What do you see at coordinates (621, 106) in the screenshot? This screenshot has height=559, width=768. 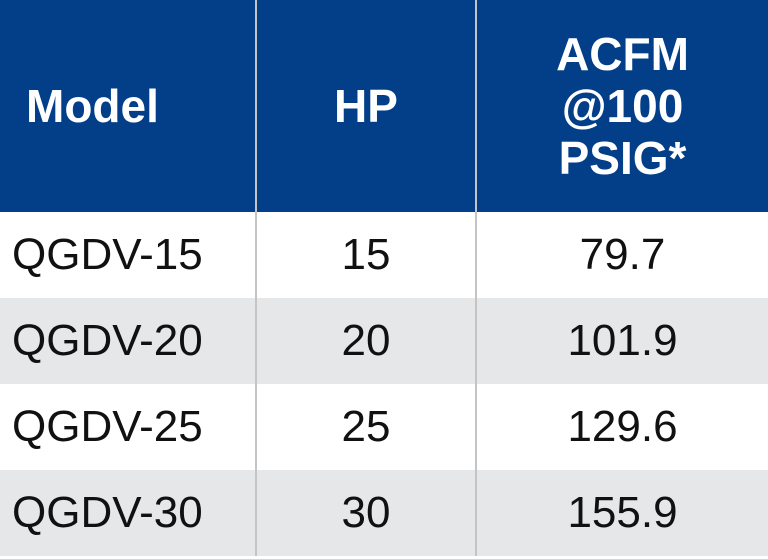 I see `header-cell: ACFM @100 PSIG*` at bounding box center [621, 106].